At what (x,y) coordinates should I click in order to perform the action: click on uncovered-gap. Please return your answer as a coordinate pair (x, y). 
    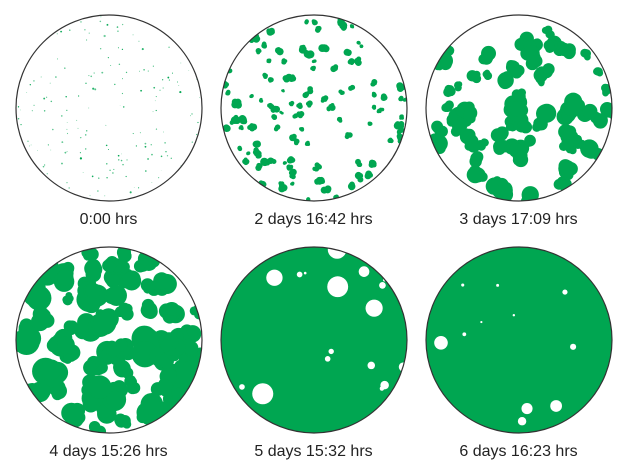
    Looking at the image, I should click on (374, 308).